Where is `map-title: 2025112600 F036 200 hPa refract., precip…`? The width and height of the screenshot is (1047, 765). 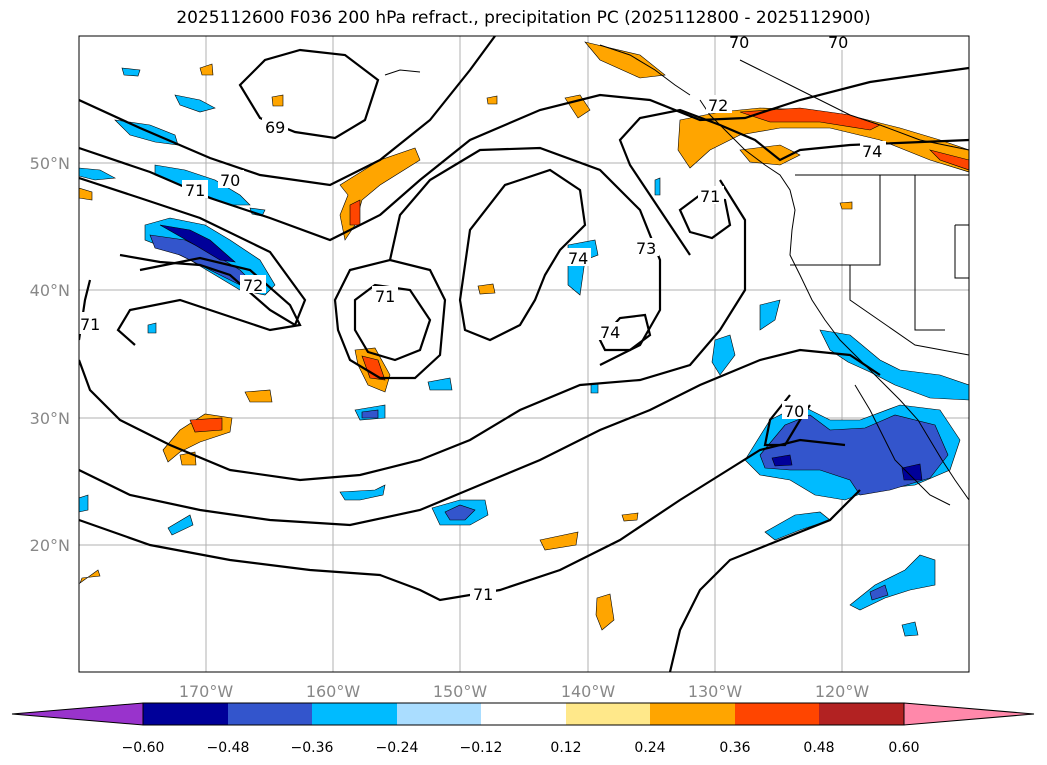
map-title: 2025112600 F036 200 hPa refract., precip… is located at coordinates (523, 18).